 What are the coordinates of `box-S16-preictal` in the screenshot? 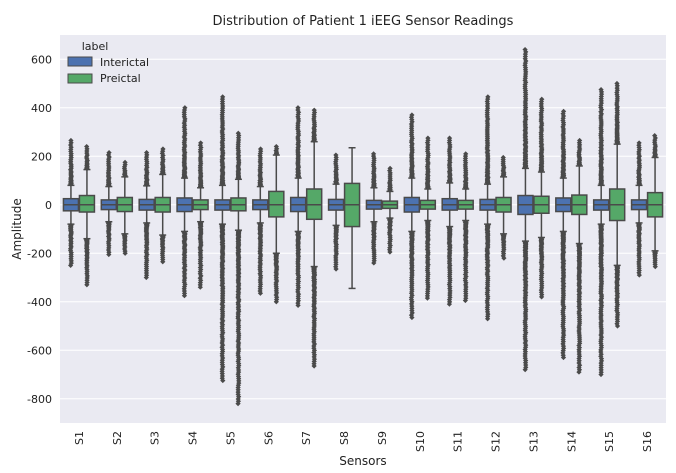 It's located at (655, 201).